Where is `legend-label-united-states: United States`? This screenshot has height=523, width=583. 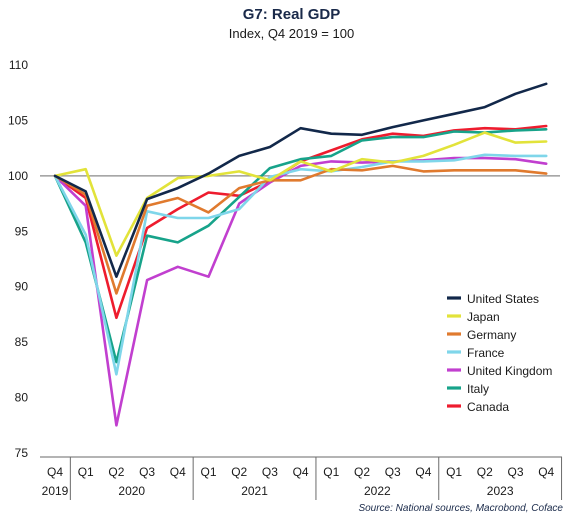 legend-label-united-states: United States is located at coordinates (503, 299).